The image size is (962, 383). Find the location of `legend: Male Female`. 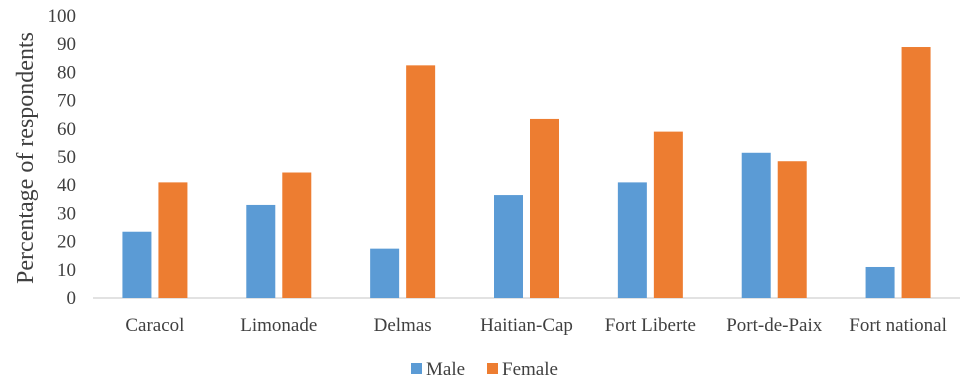

legend: Male Female is located at coordinates (484, 369).